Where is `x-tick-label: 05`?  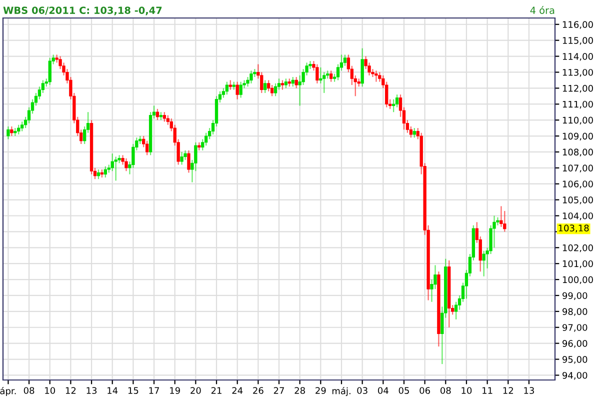 x-tick-label: 05 is located at coordinates (403, 390).